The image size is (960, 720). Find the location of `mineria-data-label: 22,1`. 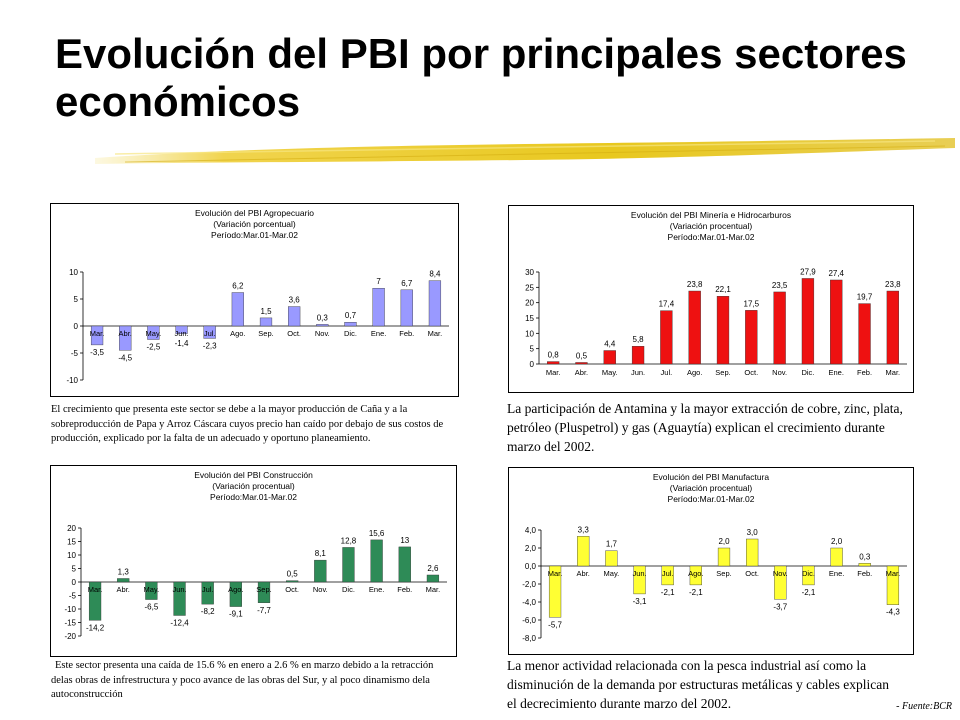

mineria-data-label: 22,1 is located at coordinates (723, 289).